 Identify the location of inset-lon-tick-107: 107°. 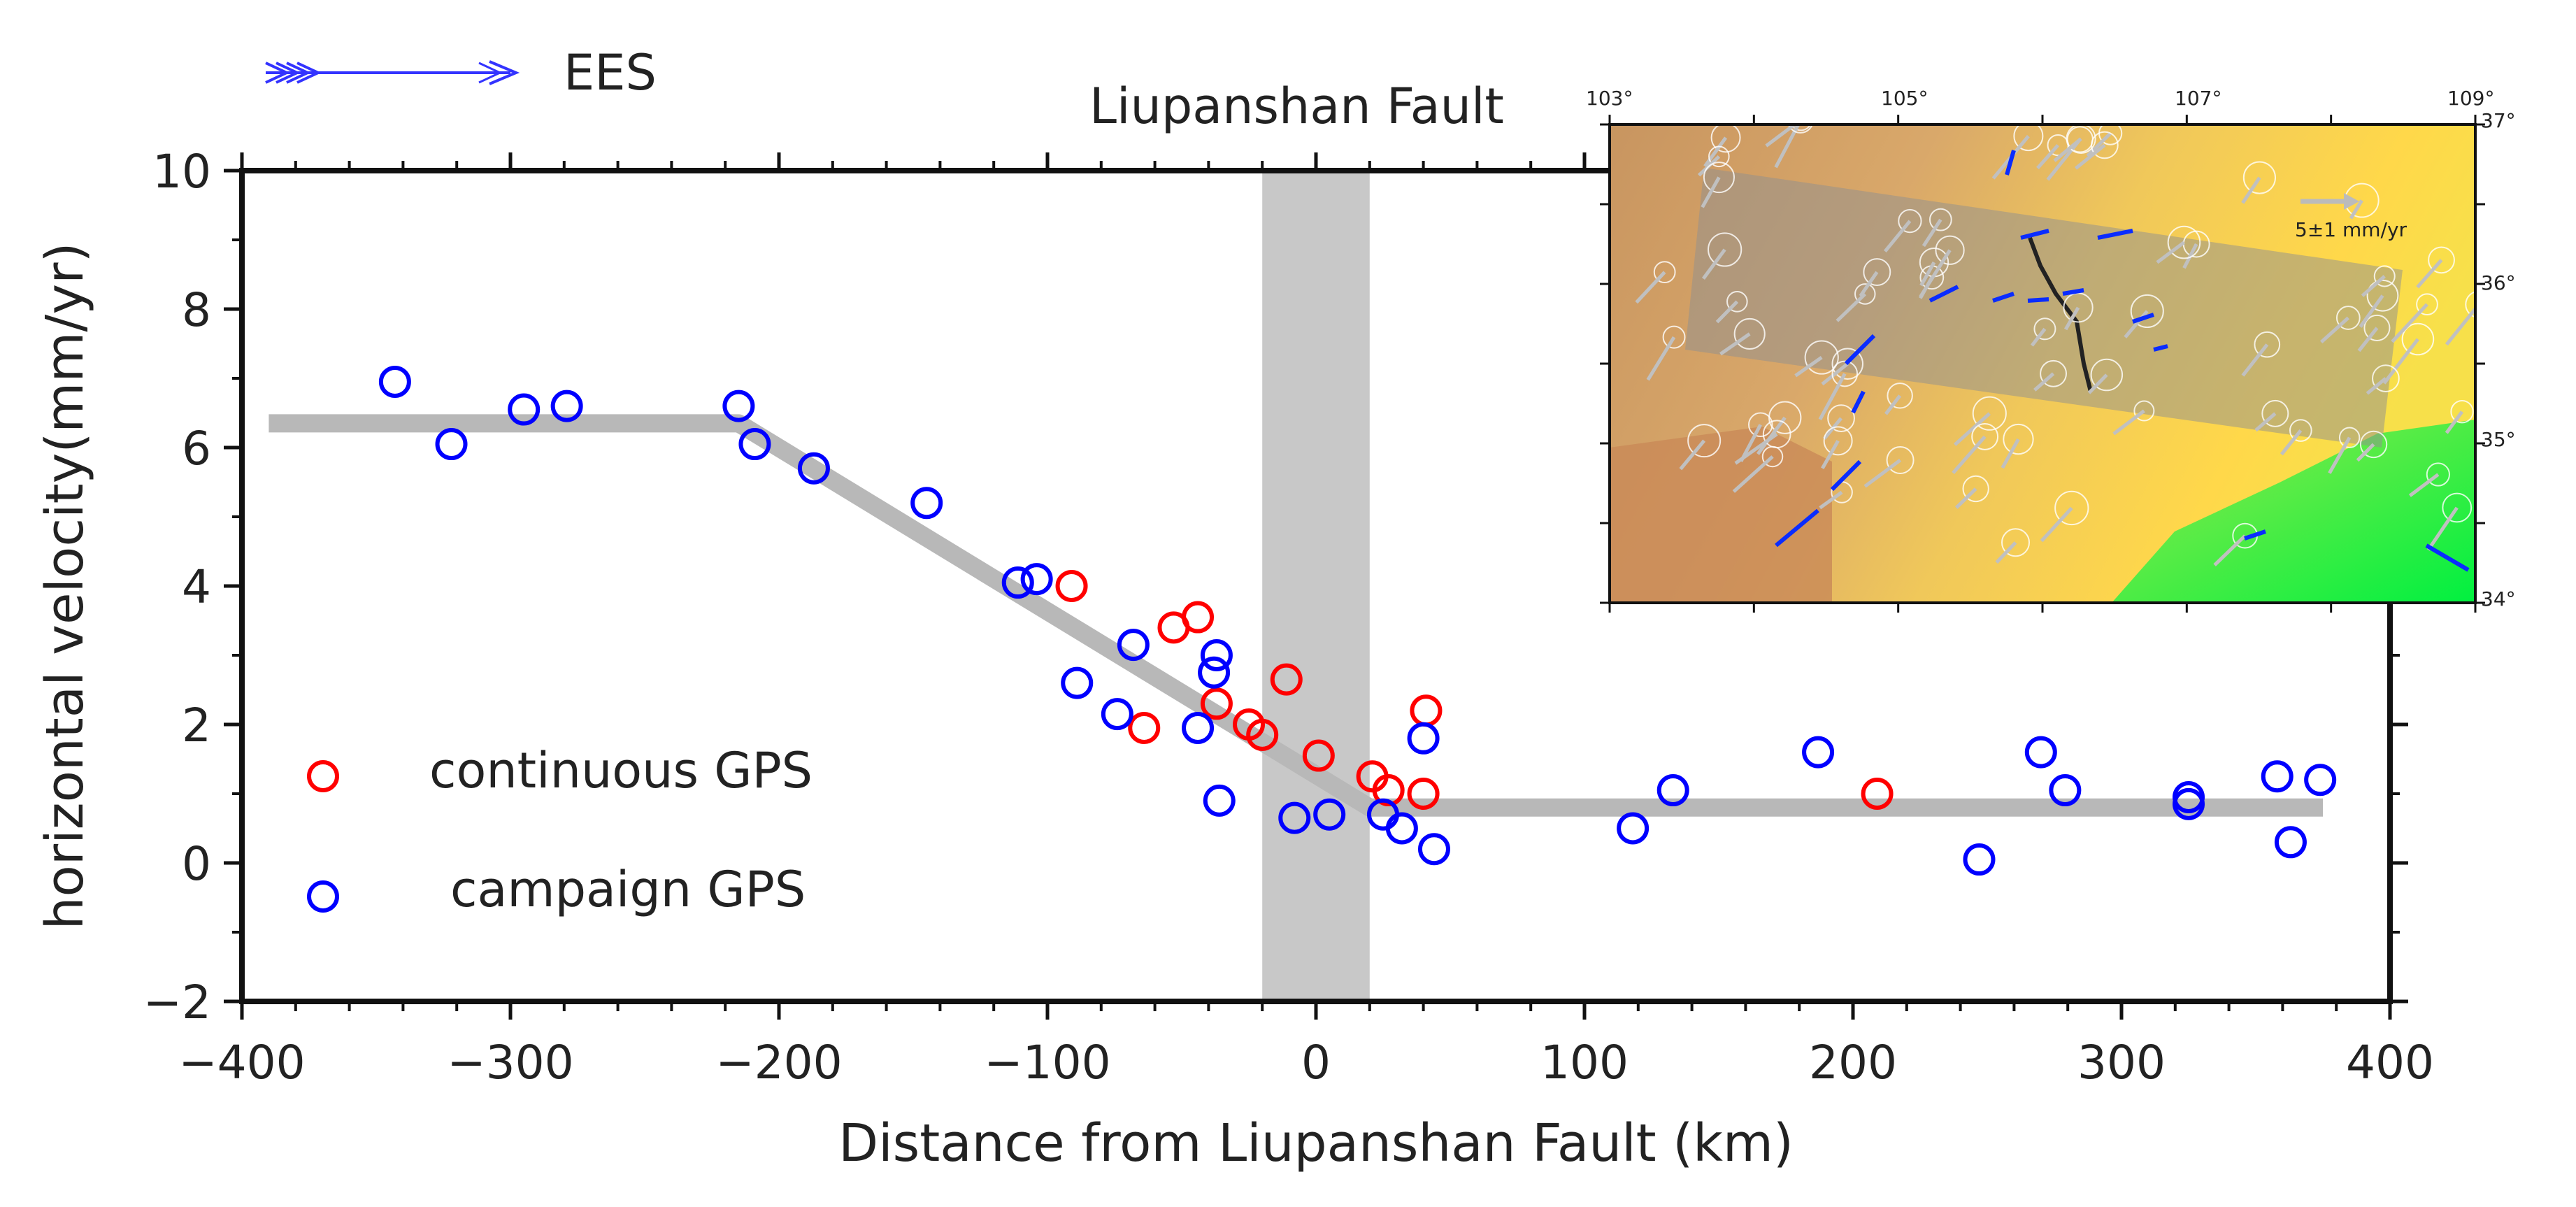
(2198, 98).